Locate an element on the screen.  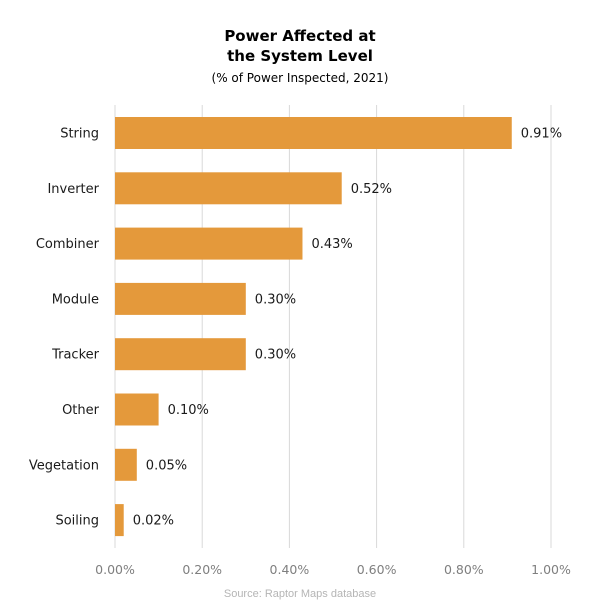
category-label: Combiner is located at coordinates (68, 244).